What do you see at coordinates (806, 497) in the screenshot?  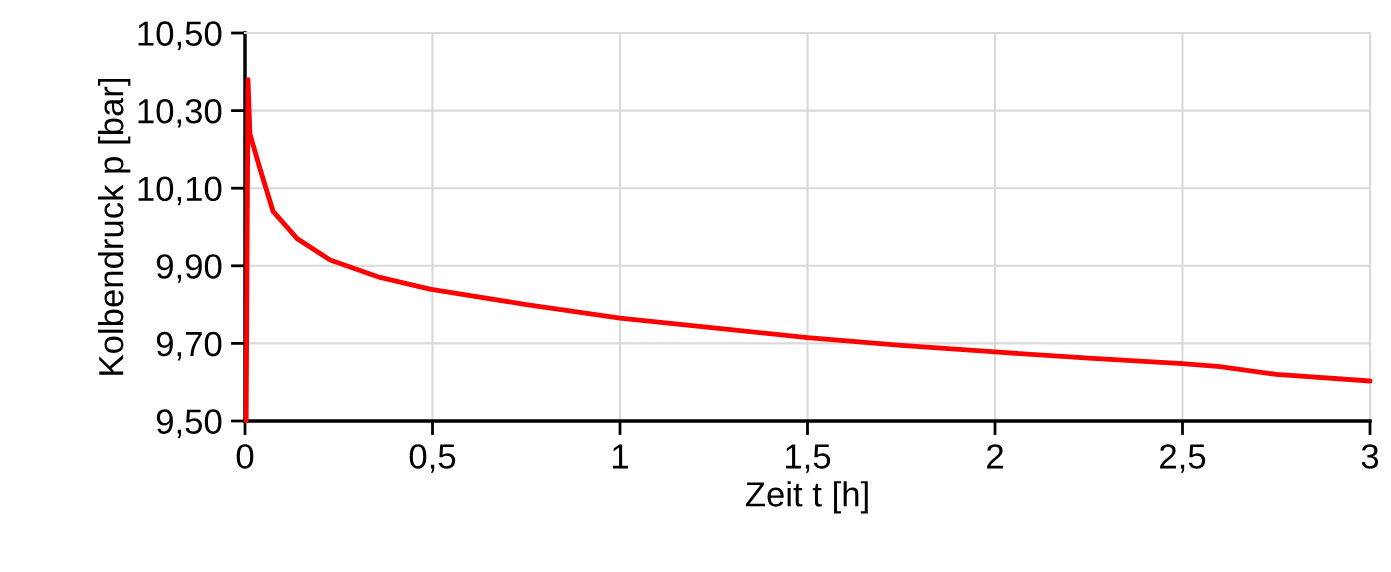 I see `x-axis-title: Zeit t [h]` at bounding box center [806, 497].